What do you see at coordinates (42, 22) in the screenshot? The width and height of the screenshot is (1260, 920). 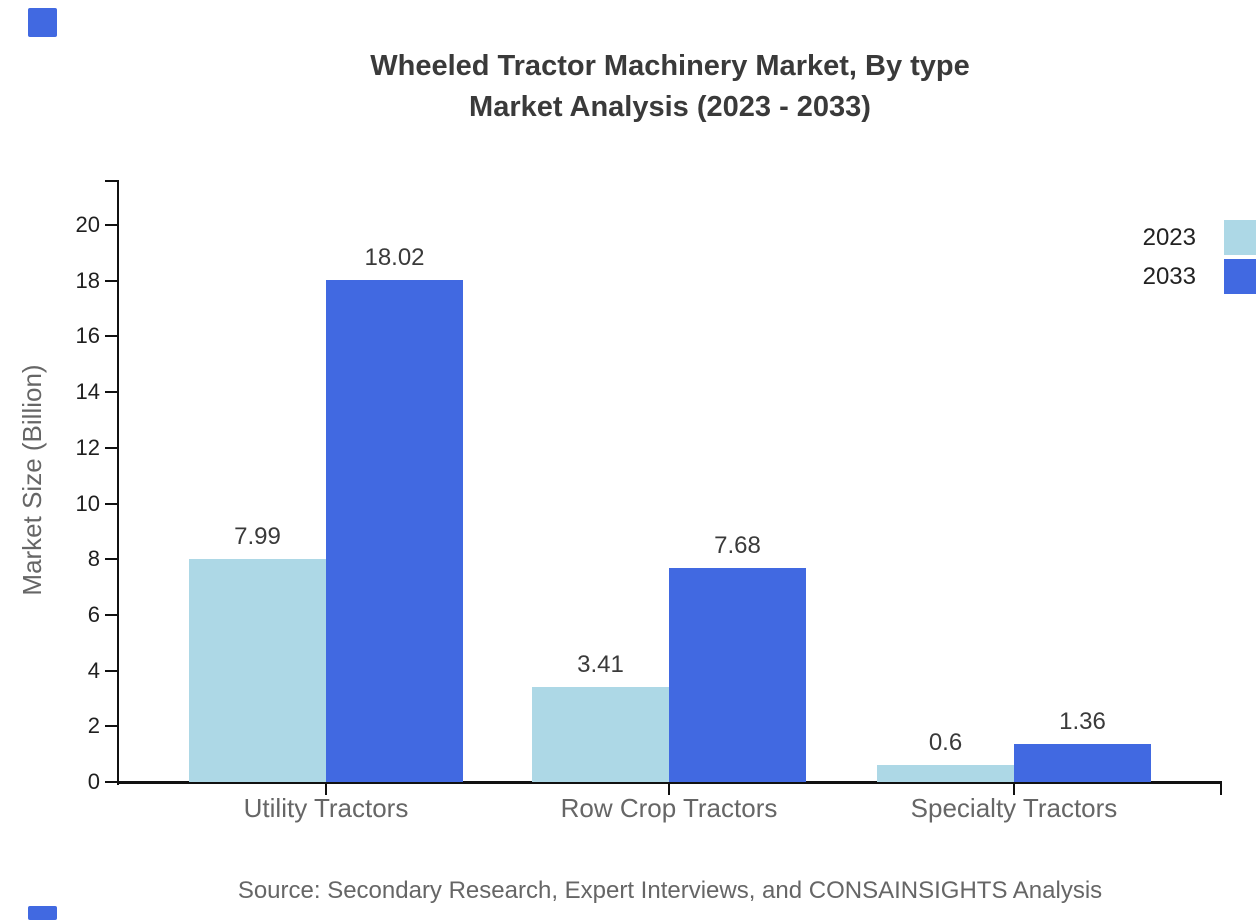 I see `decorative-square-top-left` at bounding box center [42, 22].